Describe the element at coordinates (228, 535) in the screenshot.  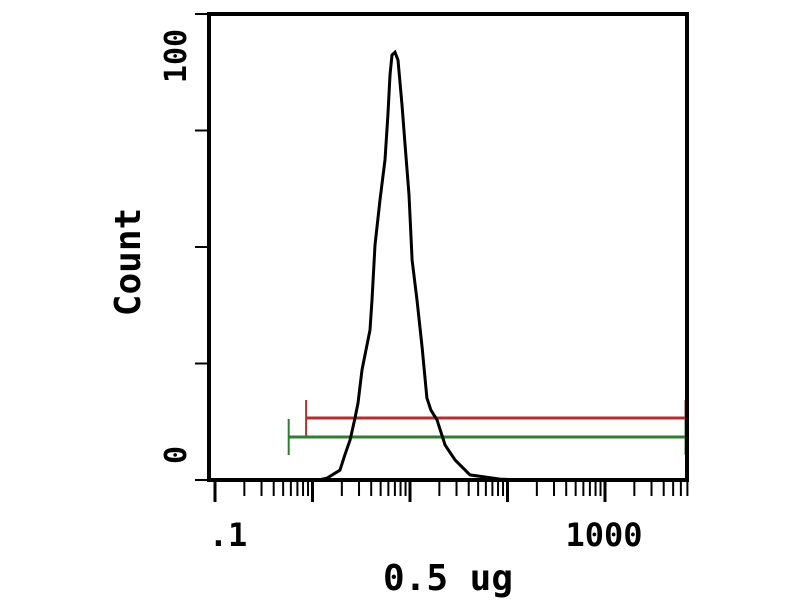
I see `x-tick-label-0.1: .1` at that location.